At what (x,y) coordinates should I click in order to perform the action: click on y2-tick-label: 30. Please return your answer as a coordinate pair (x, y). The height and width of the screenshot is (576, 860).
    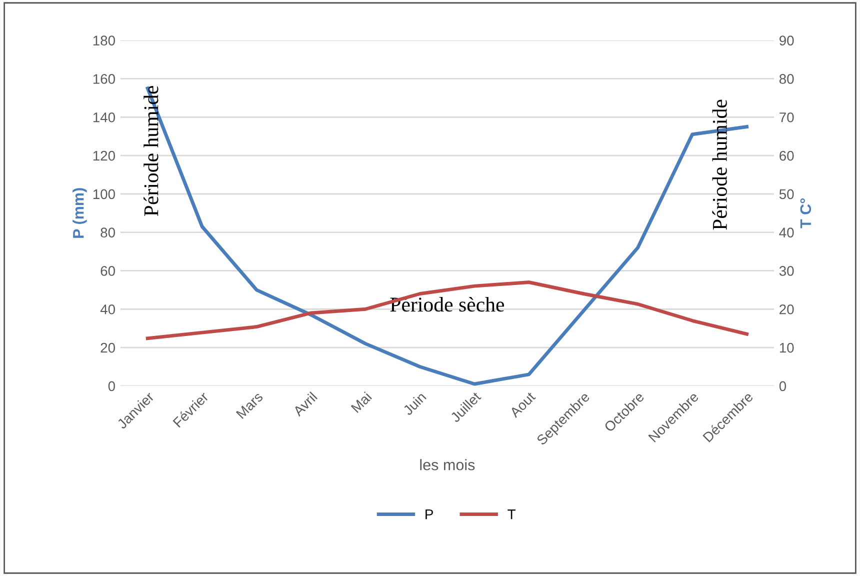
    Looking at the image, I should click on (786, 271).